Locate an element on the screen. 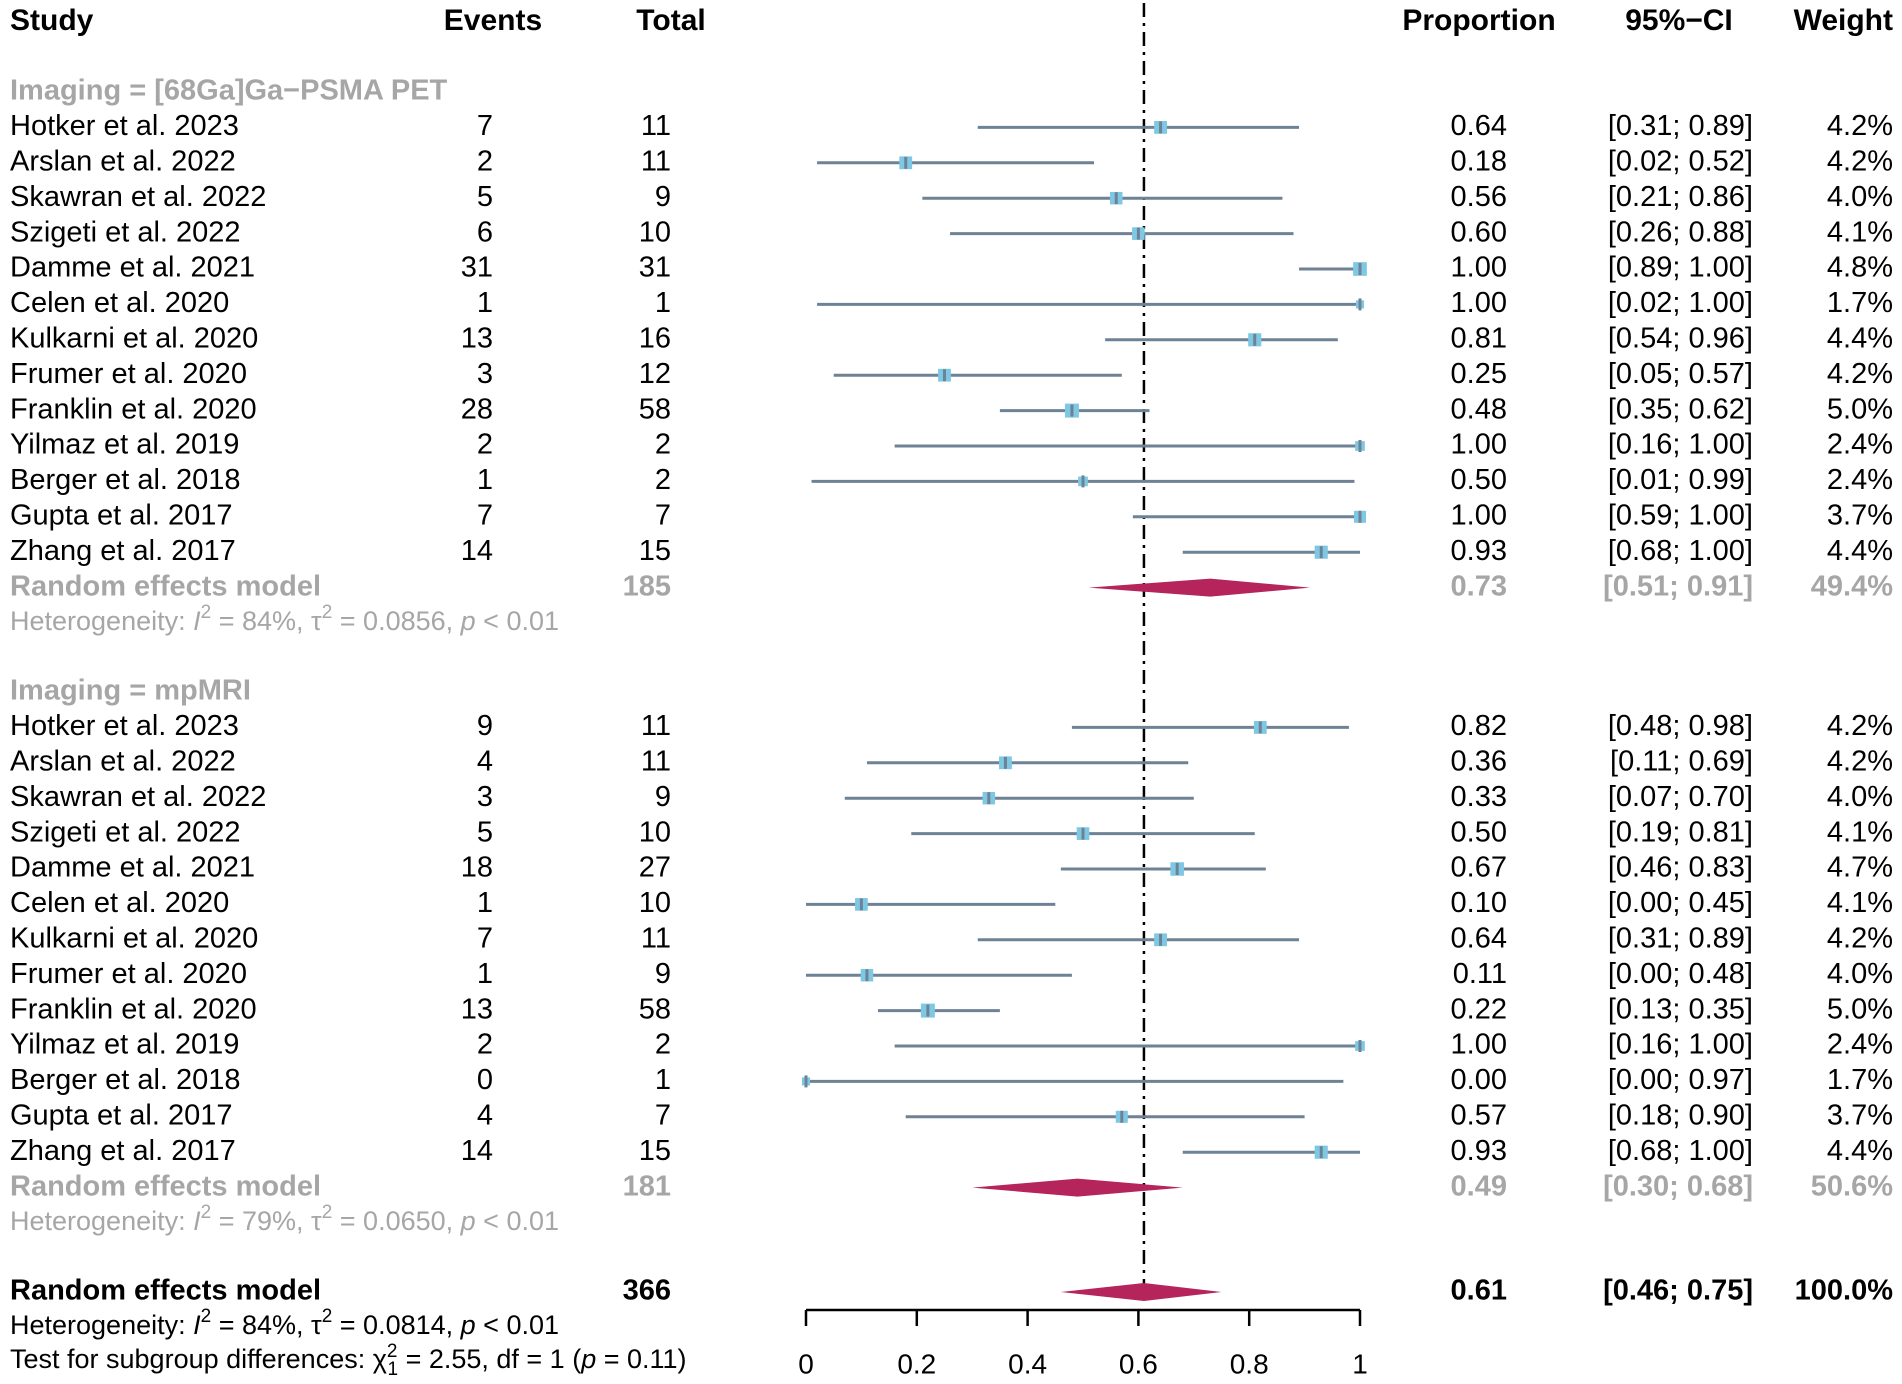 This screenshot has width=1902, height=1384. study-proportion: 0.60 is located at coordinates (1479, 232).